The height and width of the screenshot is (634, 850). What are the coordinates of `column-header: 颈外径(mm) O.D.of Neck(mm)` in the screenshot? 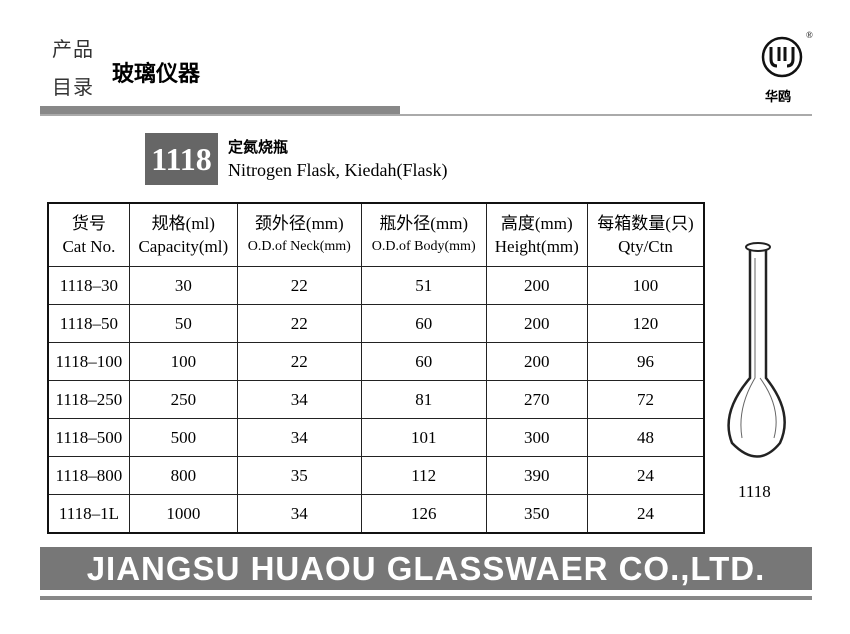 It's located at (299, 234).